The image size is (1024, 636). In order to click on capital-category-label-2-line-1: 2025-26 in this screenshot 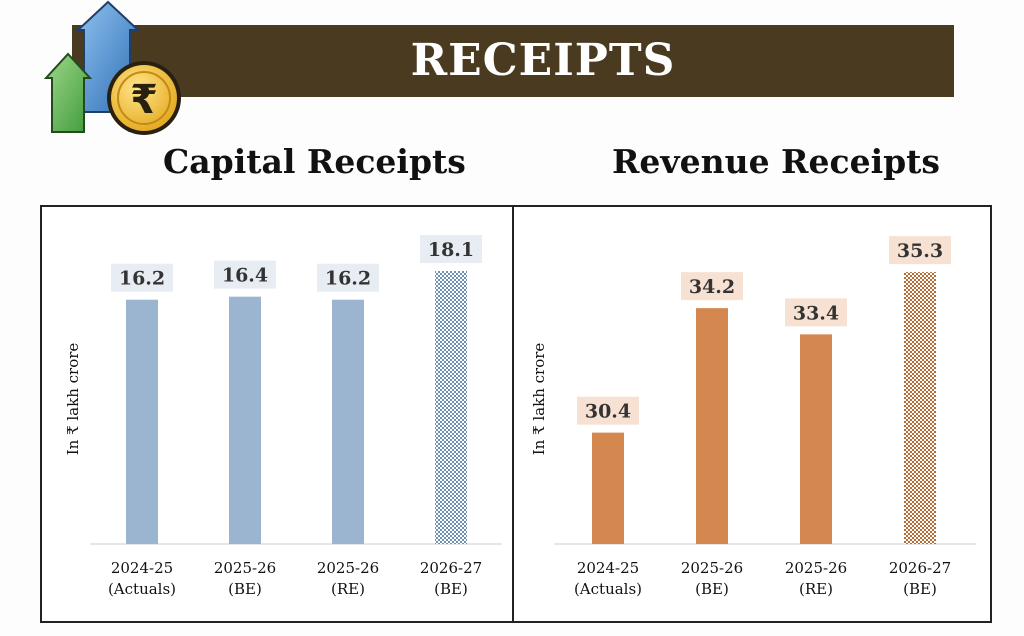, I will do `click(245, 568)`.